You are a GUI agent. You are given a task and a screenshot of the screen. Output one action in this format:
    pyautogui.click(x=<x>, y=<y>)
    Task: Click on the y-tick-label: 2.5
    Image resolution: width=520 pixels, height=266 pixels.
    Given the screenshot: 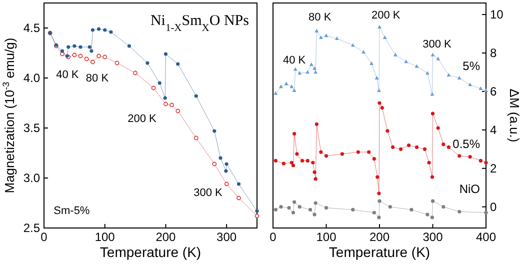 What is the action you would take?
    pyautogui.click(x=31, y=228)
    